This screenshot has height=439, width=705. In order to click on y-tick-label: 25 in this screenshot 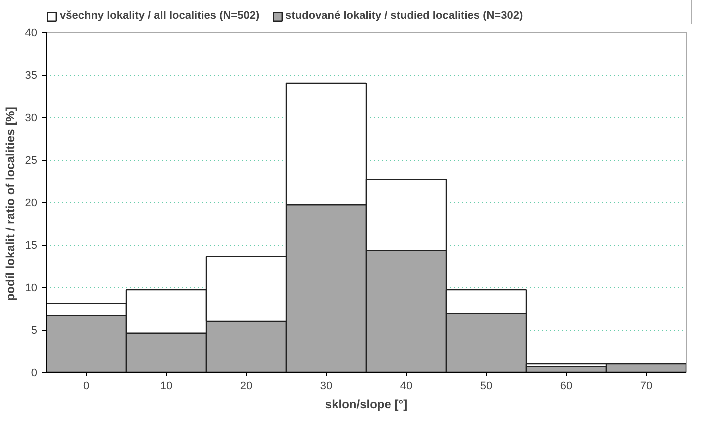, I will do `click(31, 161)`.